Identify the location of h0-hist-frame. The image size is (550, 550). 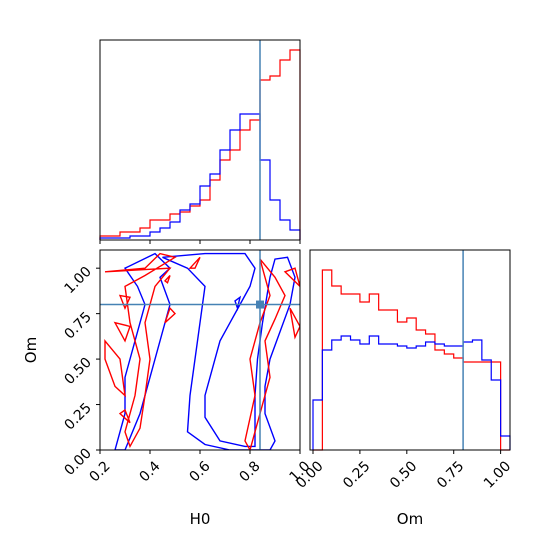
(200, 140).